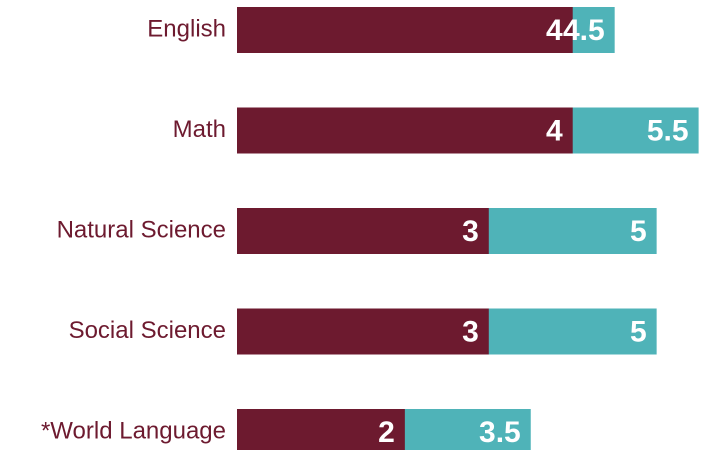  I want to click on value-label: 5.5, so click(668, 130).